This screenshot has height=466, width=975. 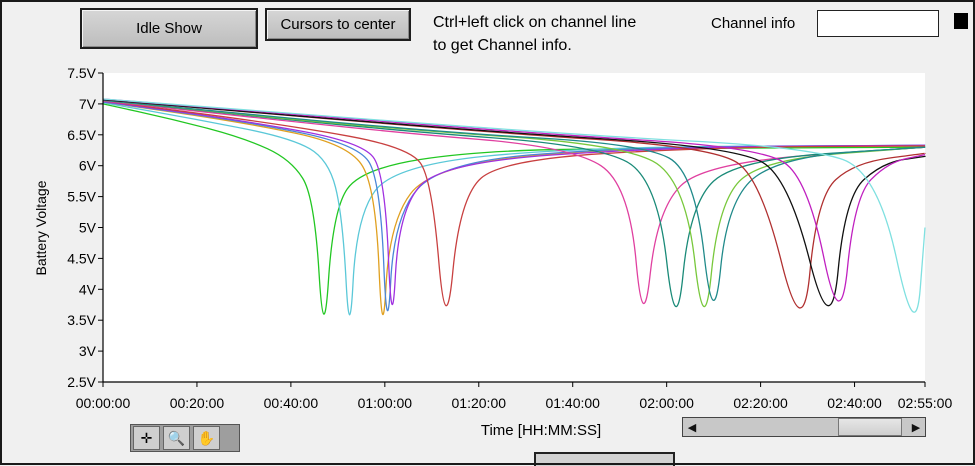 What do you see at coordinates (169, 28) in the screenshot?
I see `idle-show-button: Idle Show` at bounding box center [169, 28].